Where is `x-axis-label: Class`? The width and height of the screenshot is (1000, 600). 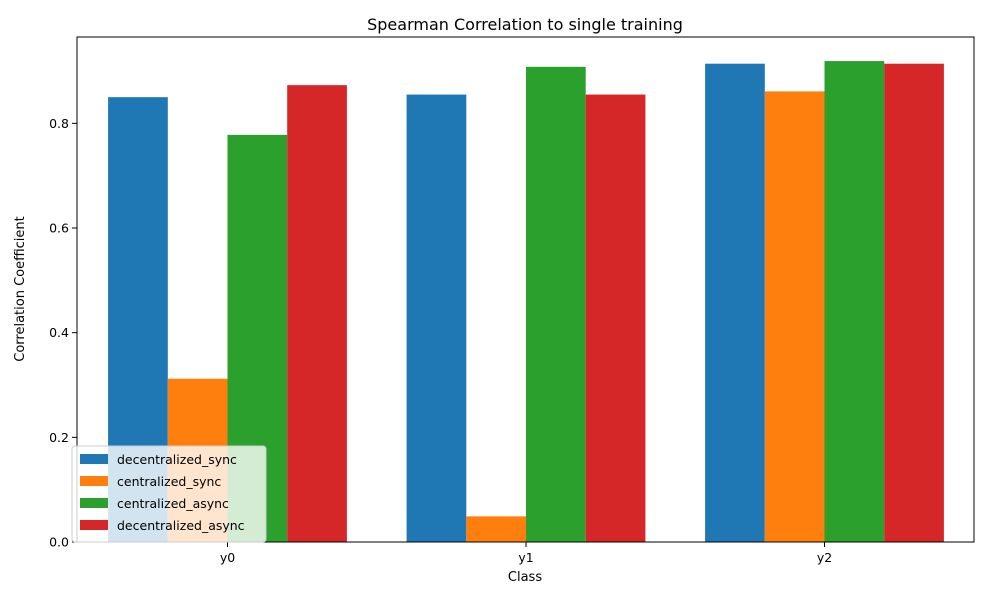 x-axis-label: Class is located at coordinates (525, 577).